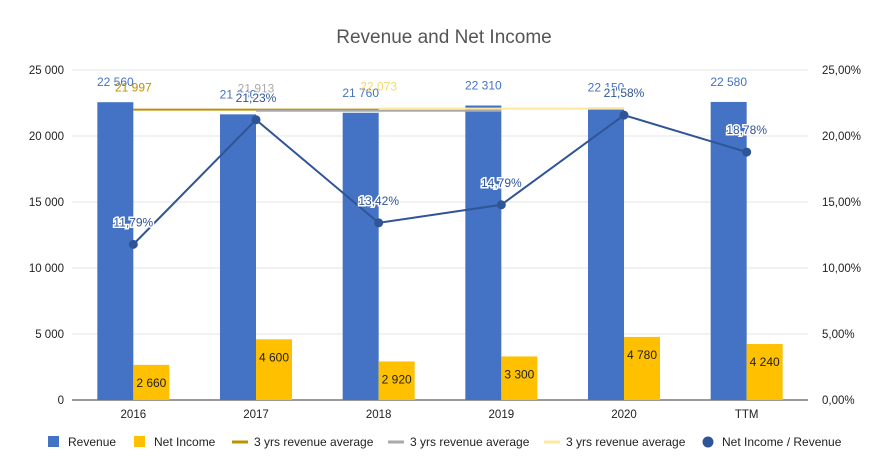 The height and width of the screenshot is (474, 888). I want to click on revenue-data-label: 22 310, so click(483, 86).